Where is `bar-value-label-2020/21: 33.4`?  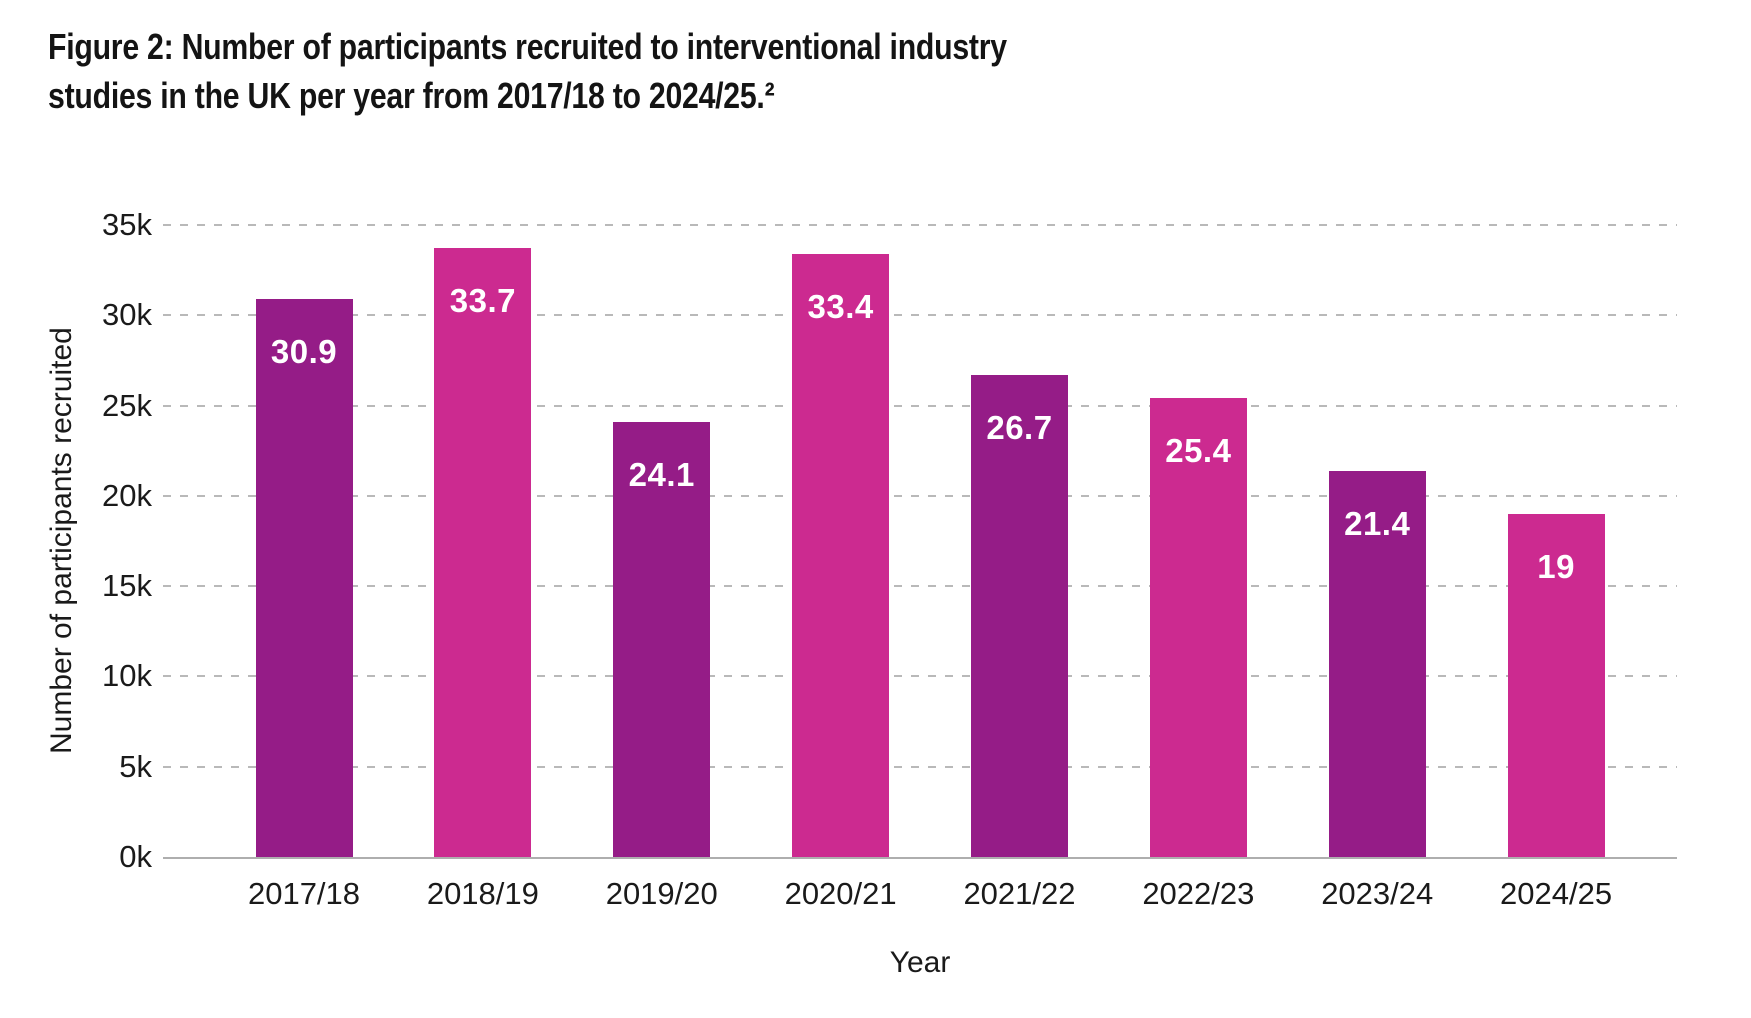
bar-value-label-2020/21: 33.4 is located at coordinates (840, 306).